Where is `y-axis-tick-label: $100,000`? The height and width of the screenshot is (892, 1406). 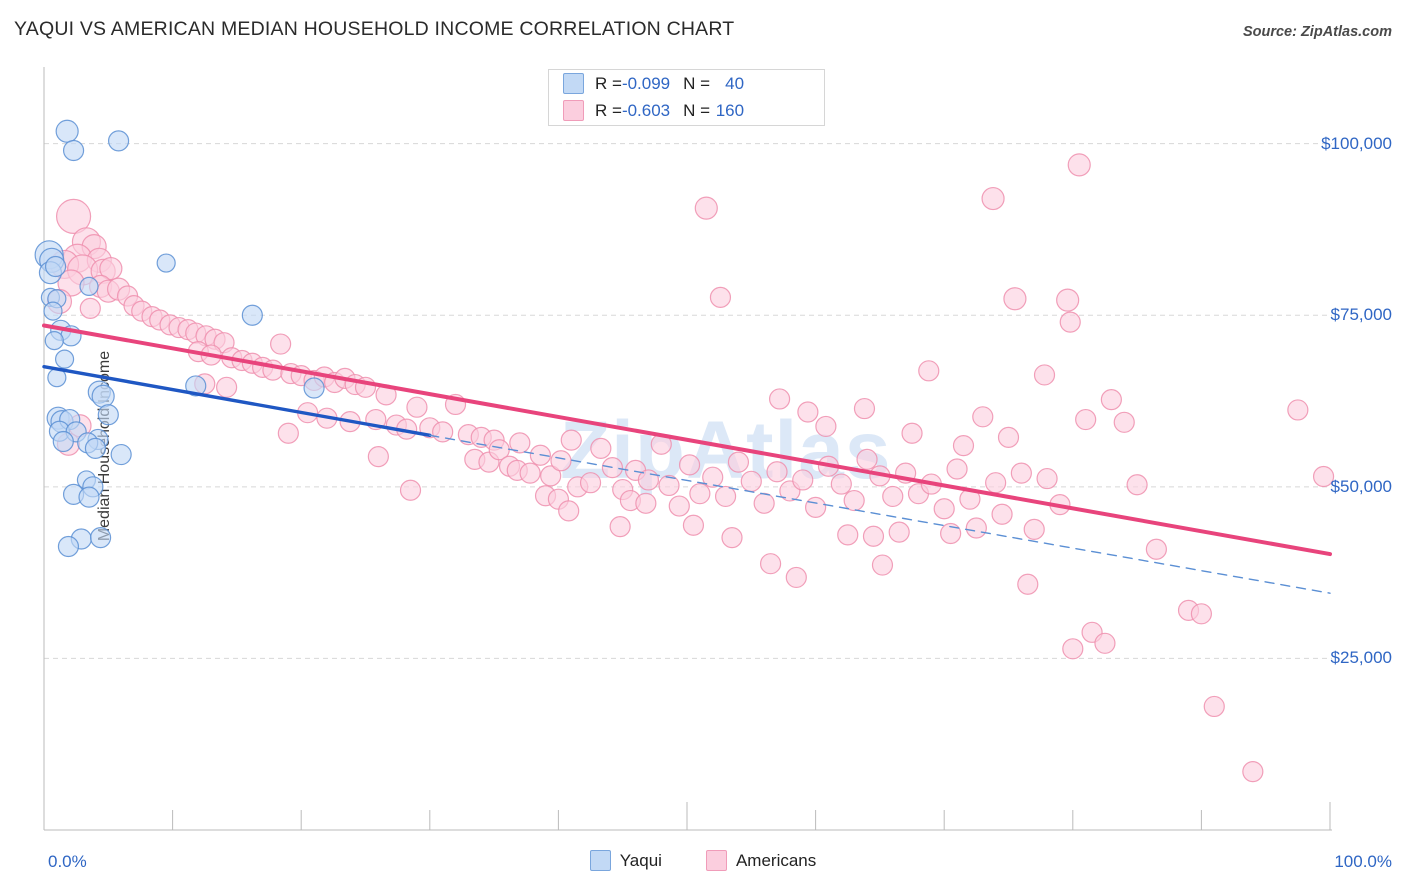
y-axis-tick-label: $100,000 is located at coordinates (1356, 143).